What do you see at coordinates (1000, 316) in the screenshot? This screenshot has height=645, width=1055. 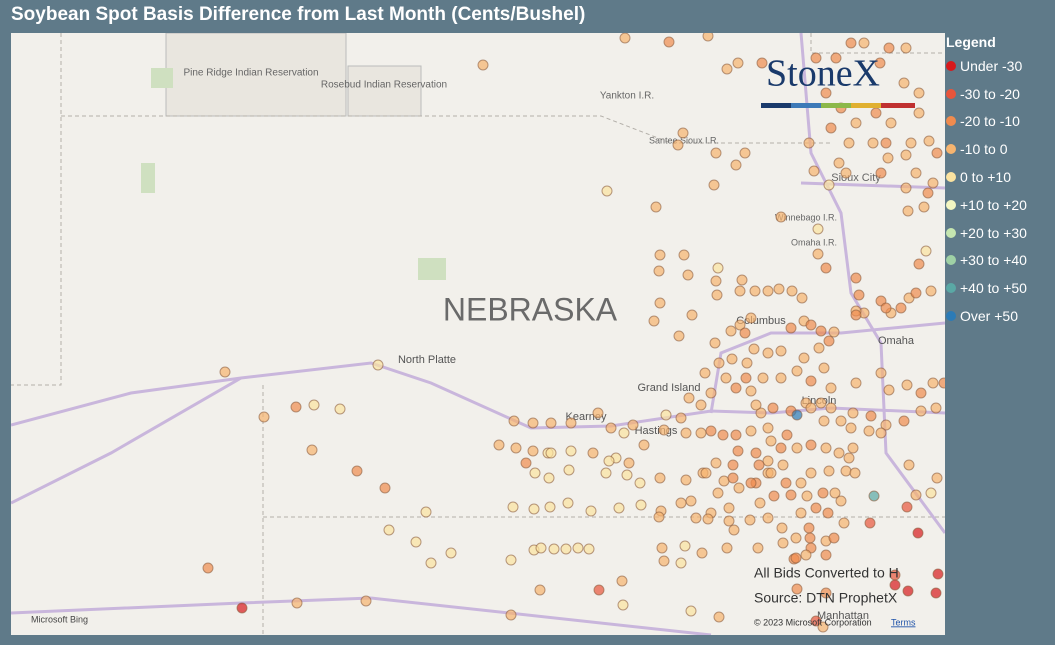 I see `legend-item: Over +50` at bounding box center [1000, 316].